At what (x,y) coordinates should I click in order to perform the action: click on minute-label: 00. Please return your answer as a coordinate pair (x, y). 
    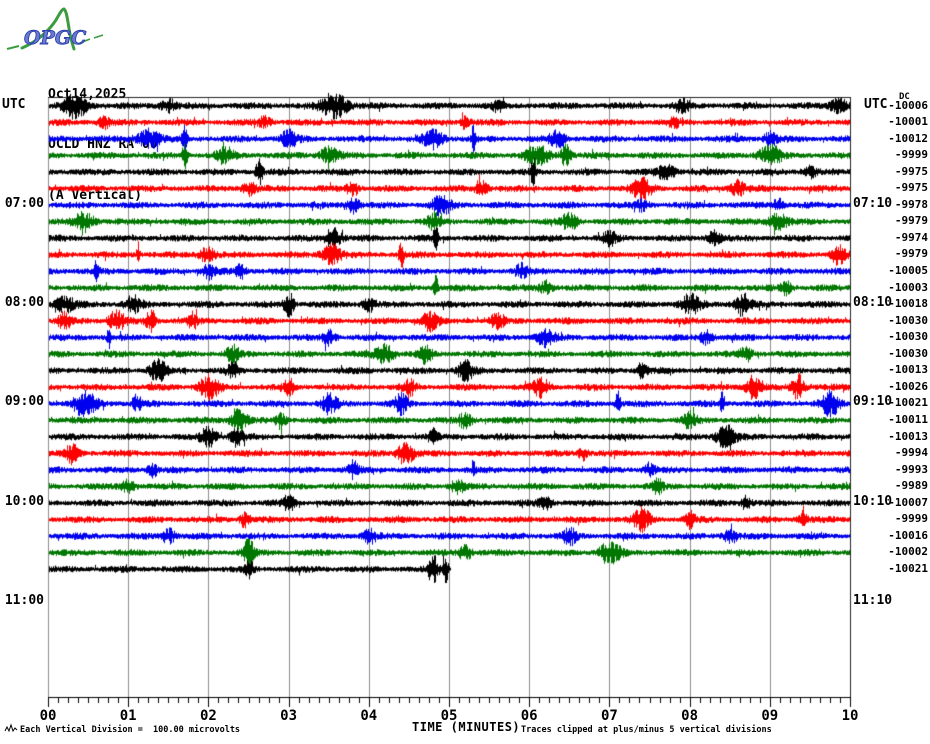
    Looking at the image, I should click on (48, 716).